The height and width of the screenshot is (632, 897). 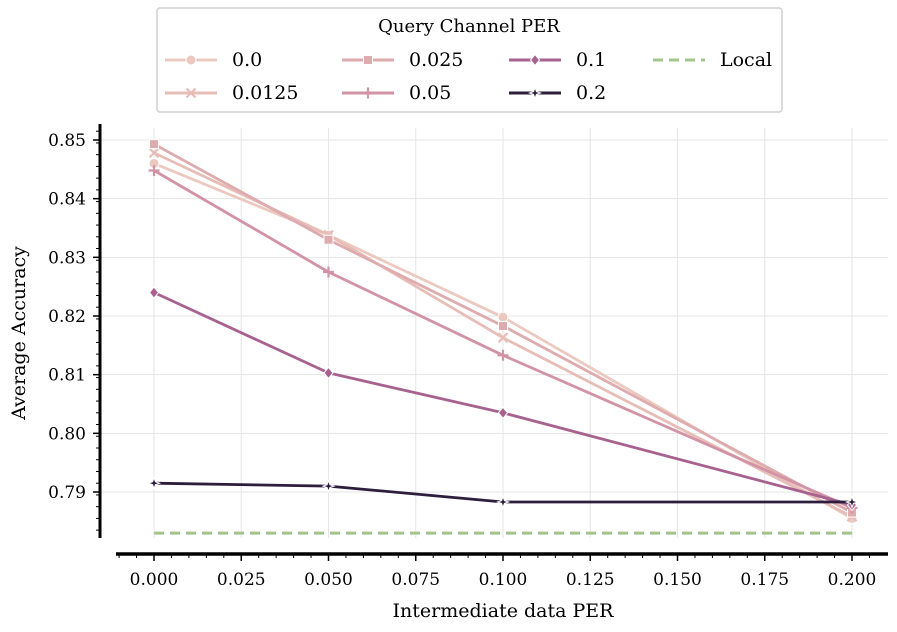 What do you see at coordinates (590, 580) in the screenshot?
I see `x-tick-label: 0.125` at bounding box center [590, 580].